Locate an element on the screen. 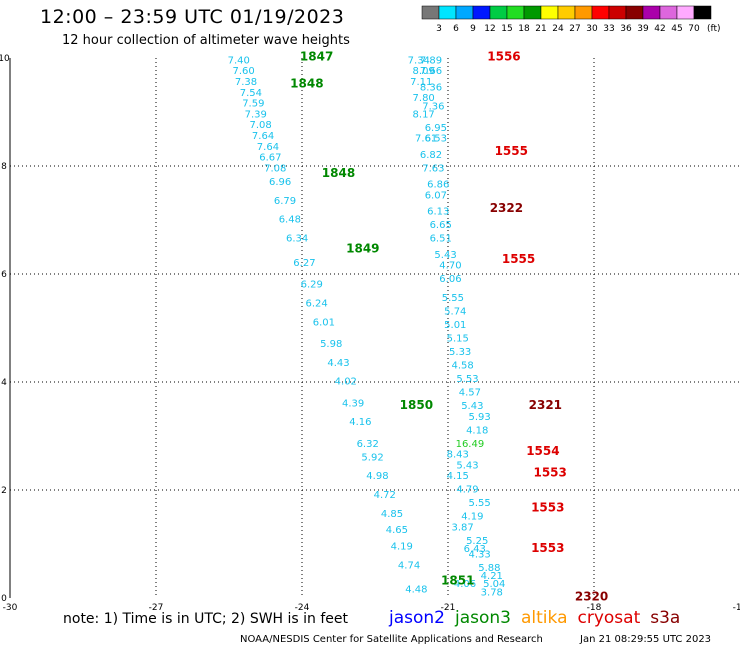 This screenshot has height=650, width=740. wave-height-point: 7.38 is located at coordinates (246, 82).